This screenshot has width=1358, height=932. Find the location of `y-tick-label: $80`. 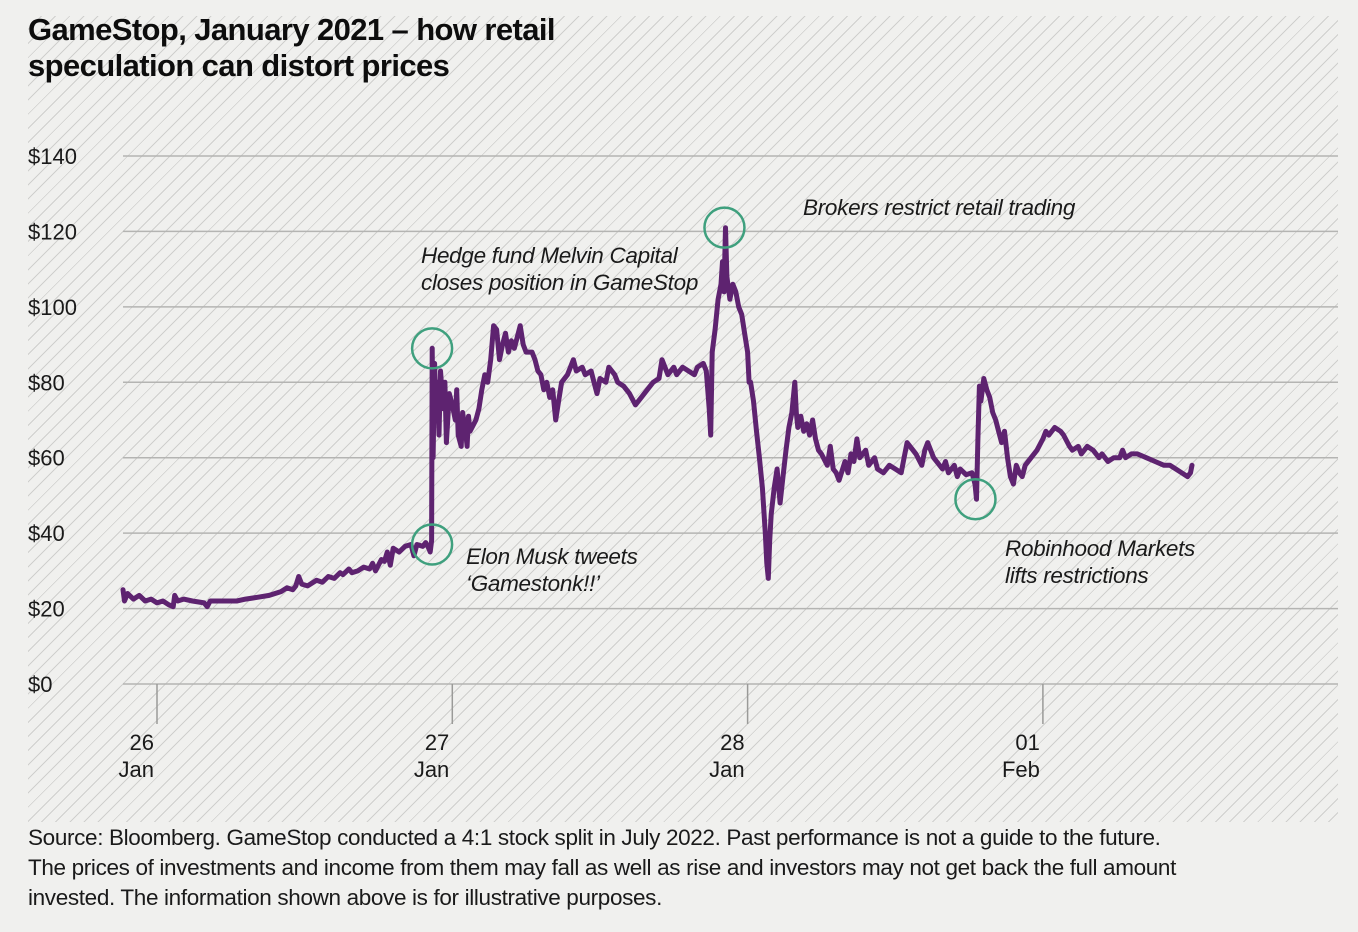

y-tick-label: $80 is located at coordinates (46, 382).